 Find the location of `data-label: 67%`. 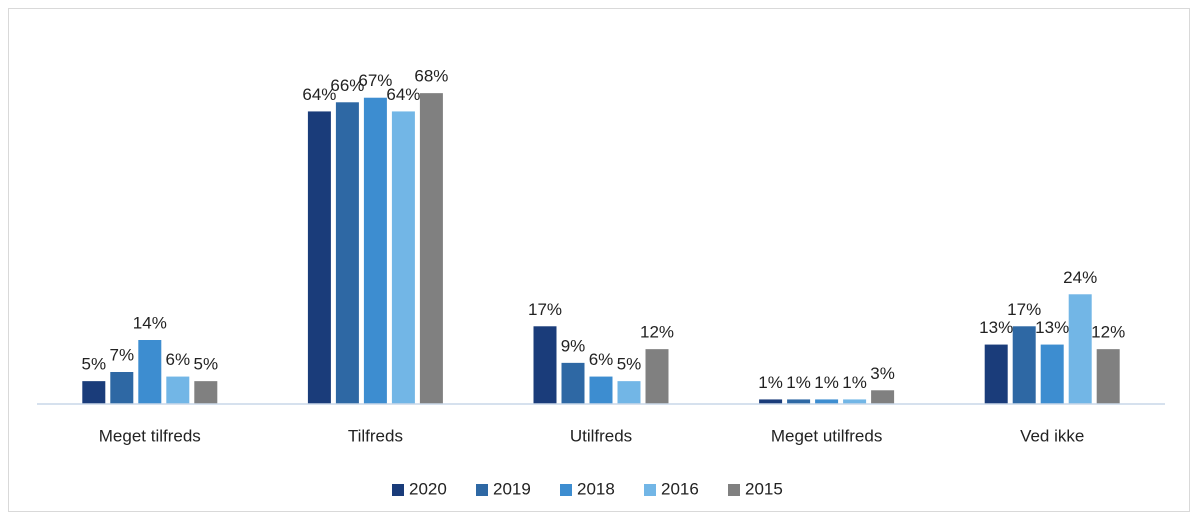

data-label: 67% is located at coordinates (375, 80).